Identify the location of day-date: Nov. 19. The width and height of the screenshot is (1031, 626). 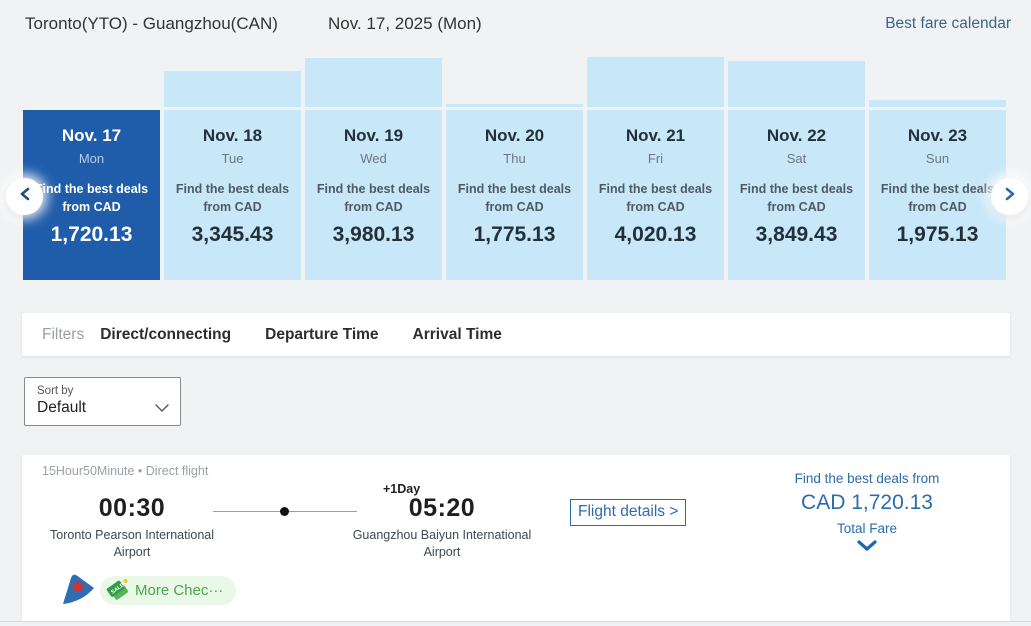
(373, 135).